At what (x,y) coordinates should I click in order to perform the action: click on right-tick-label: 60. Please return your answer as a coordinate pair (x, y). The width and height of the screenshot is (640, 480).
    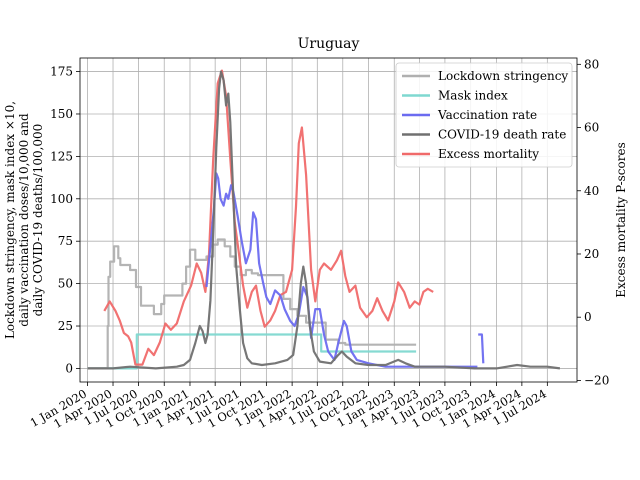
    Looking at the image, I should click on (591, 128).